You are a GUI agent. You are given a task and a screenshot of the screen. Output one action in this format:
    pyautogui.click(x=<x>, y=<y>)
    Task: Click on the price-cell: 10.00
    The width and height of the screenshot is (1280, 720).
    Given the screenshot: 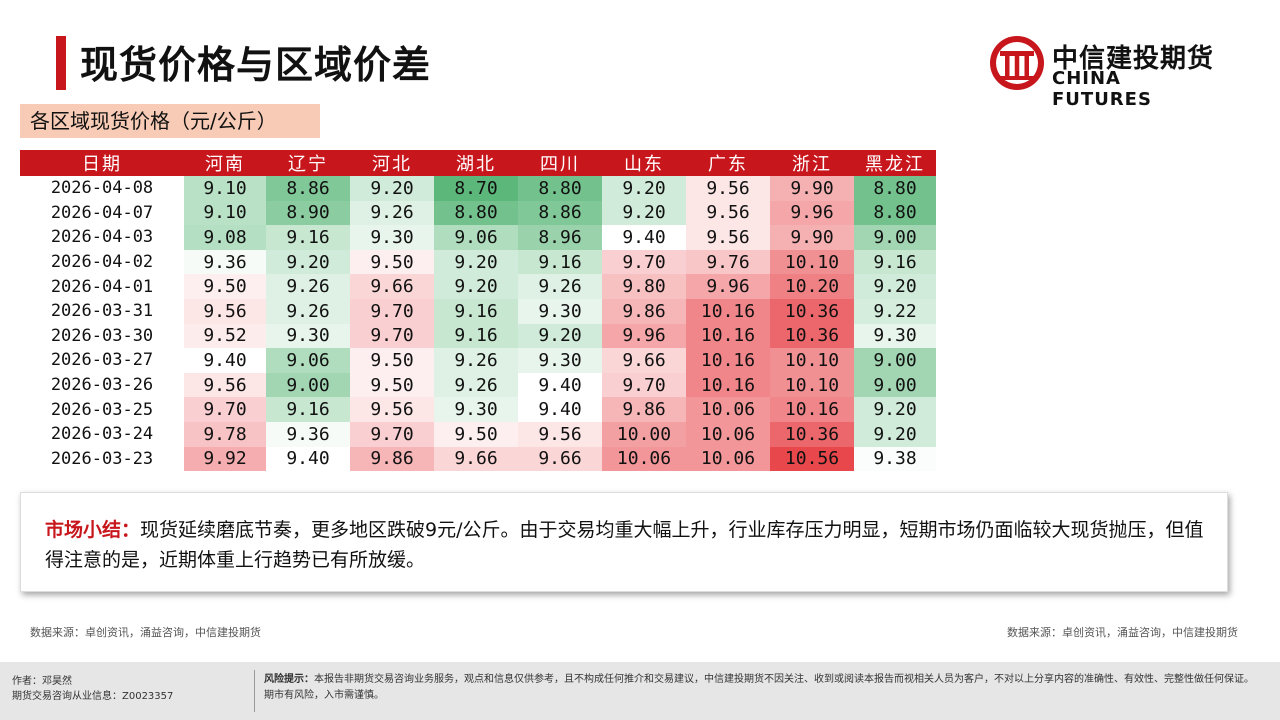 What is the action you would take?
    pyautogui.click(x=644, y=434)
    